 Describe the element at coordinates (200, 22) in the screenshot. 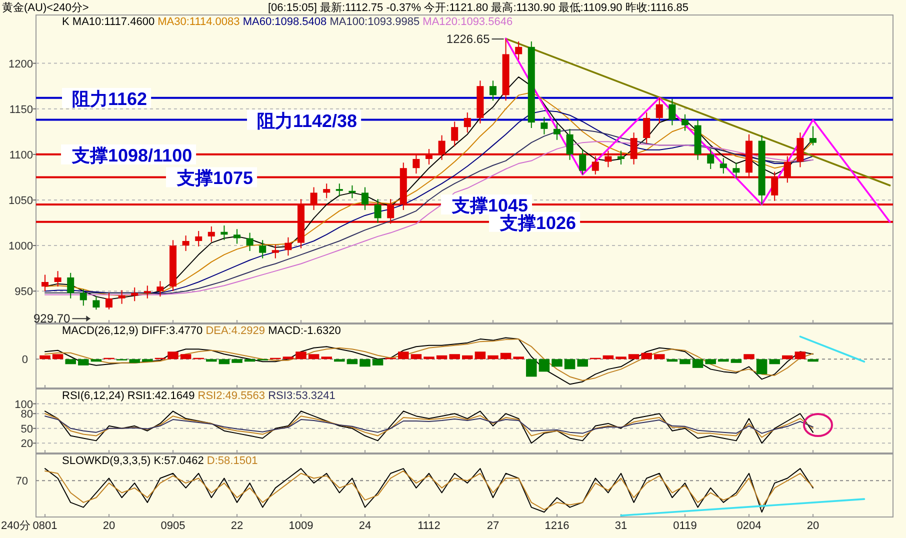

I see `text: MA30:1114.0083` at that location.